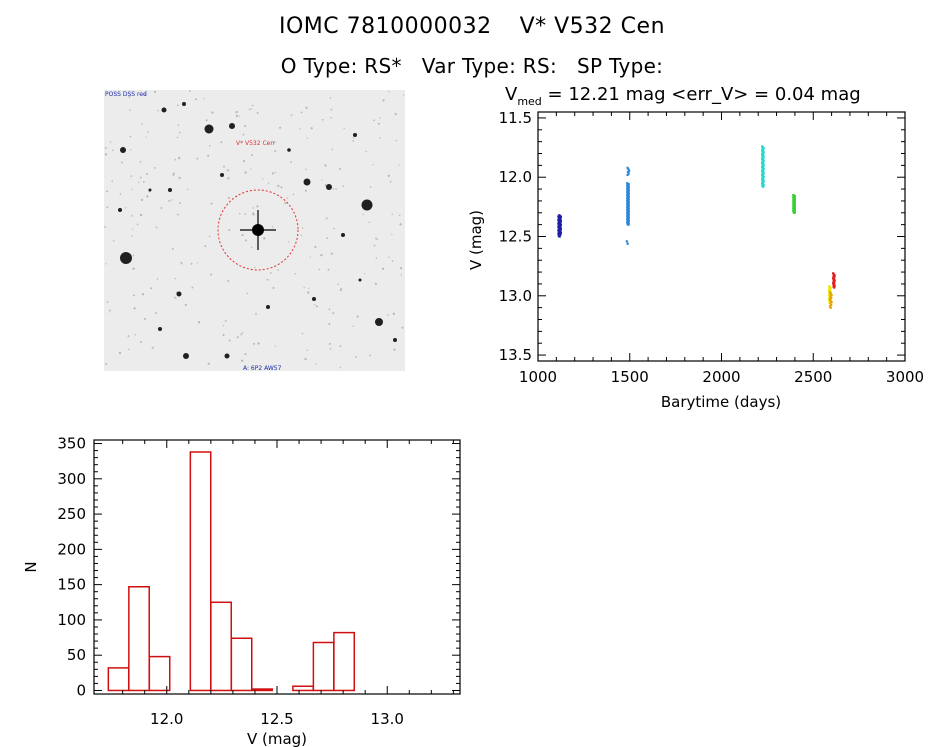 The height and width of the screenshot is (747, 944). What do you see at coordinates (71, 620) in the screenshot?
I see `y-tick-label: 100` at bounding box center [71, 620].